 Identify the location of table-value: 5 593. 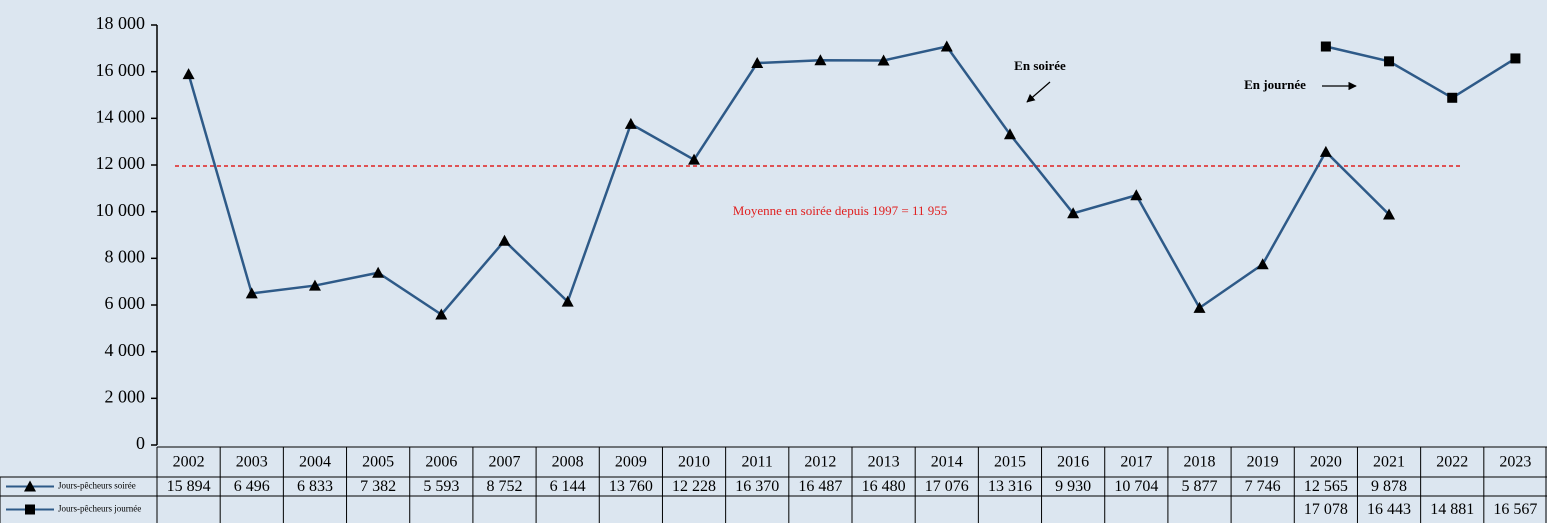
(441, 486).